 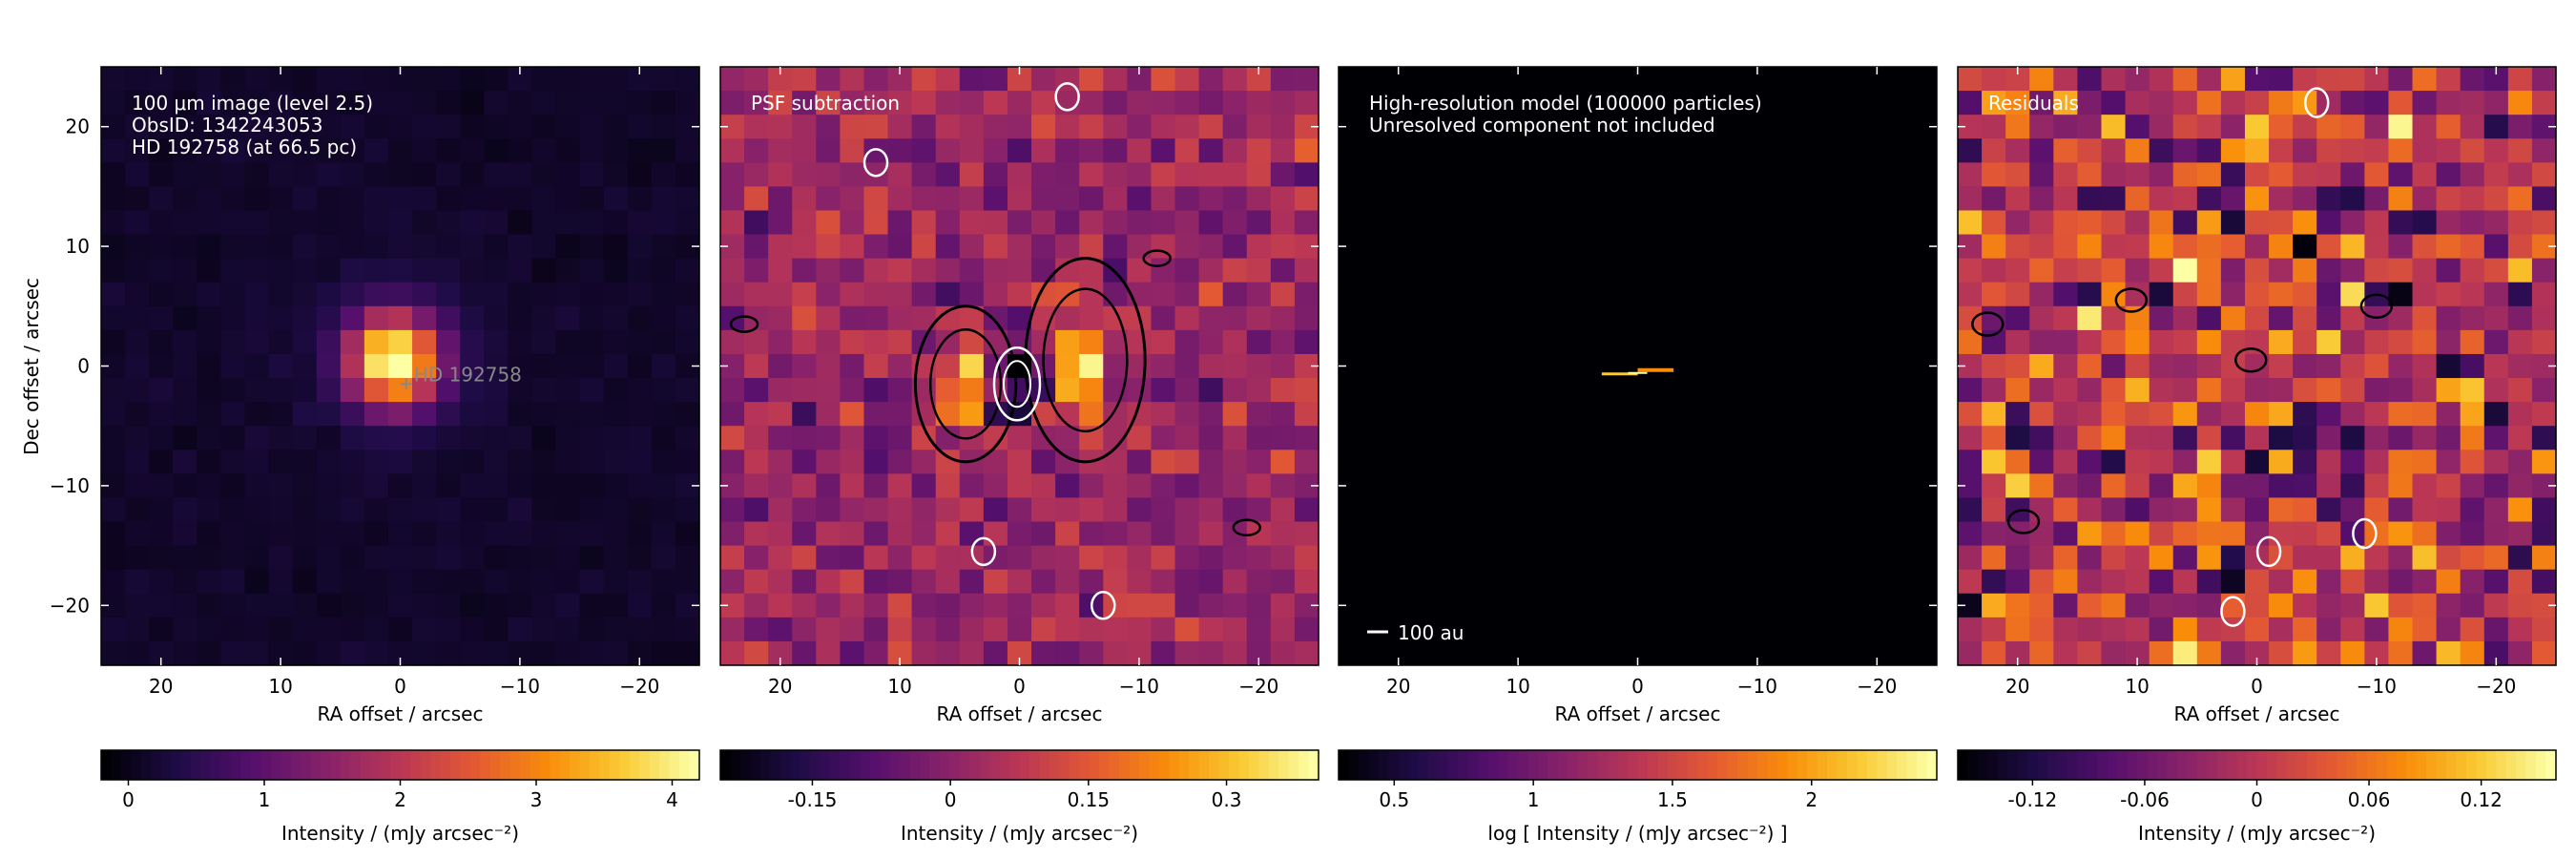 I want to click on star-label: HD 192758, so click(x=468, y=374).